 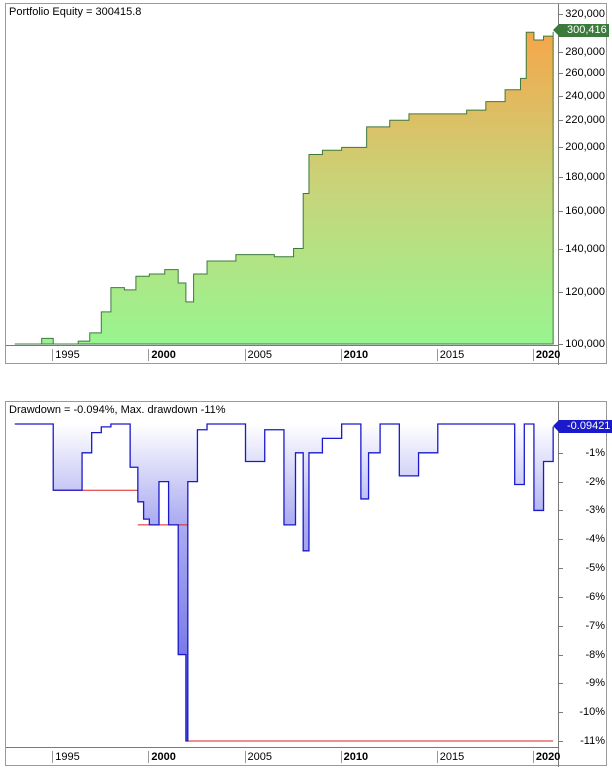 What do you see at coordinates (595, 539) in the screenshot?
I see `y-tick-label: -4%` at bounding box center [595, 539].